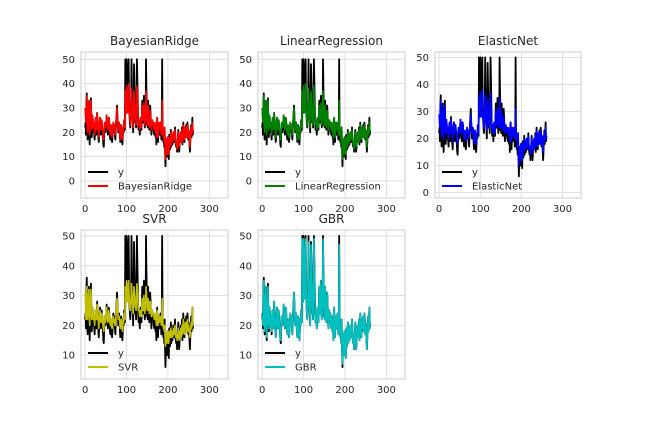  What do you see at coordinates (338, 187) in the screenshot?
I see `legend-label: LinearRegression` at bounding box center [338, 187].